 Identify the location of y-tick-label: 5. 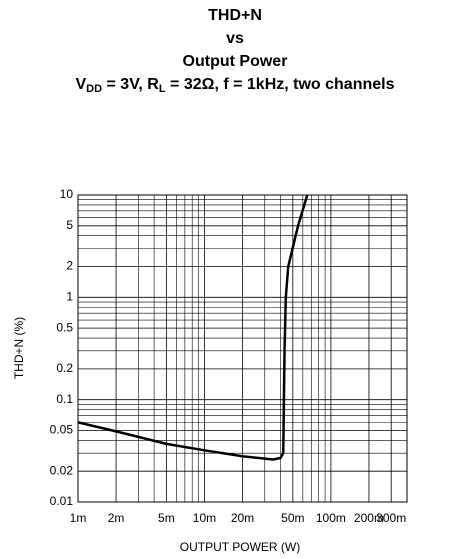
(69, 225).